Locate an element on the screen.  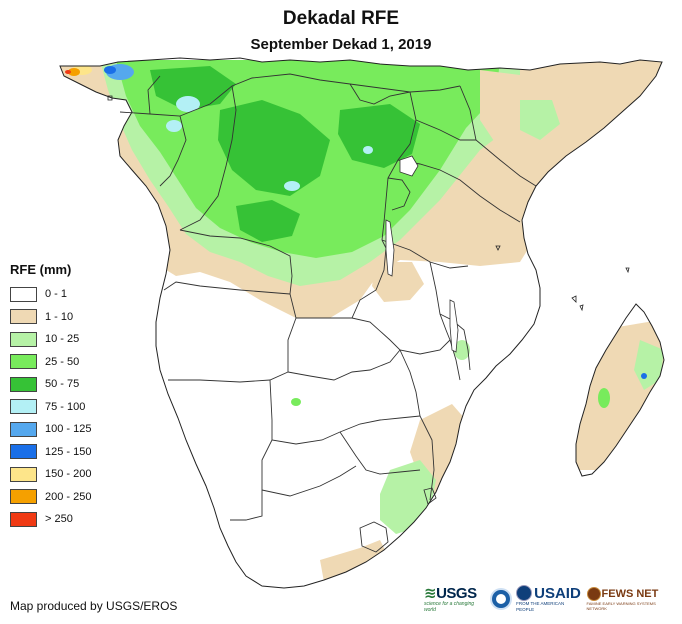
map-subtitle: September Dekad 1, 2019 is located at coordinates (341, 44).